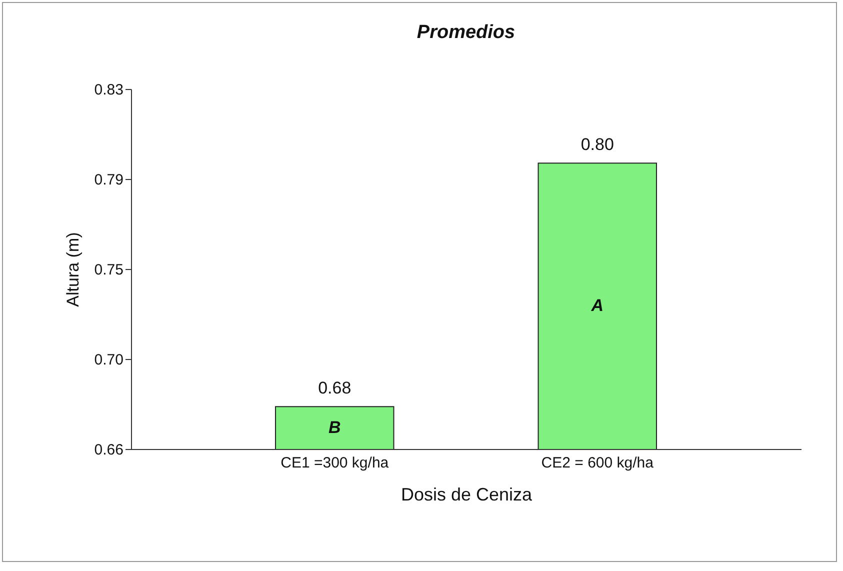 The height and width of the screenshot is (571, 843). What do you see at coordinates (109, 180) in the screenshot?
I see `y-tick-label: 0.79` at bounding box center [109, 180].